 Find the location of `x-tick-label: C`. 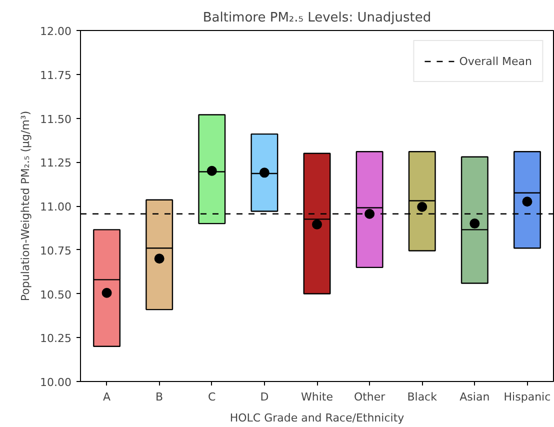

x-tick-label: C is located at coordinates (212, 397).